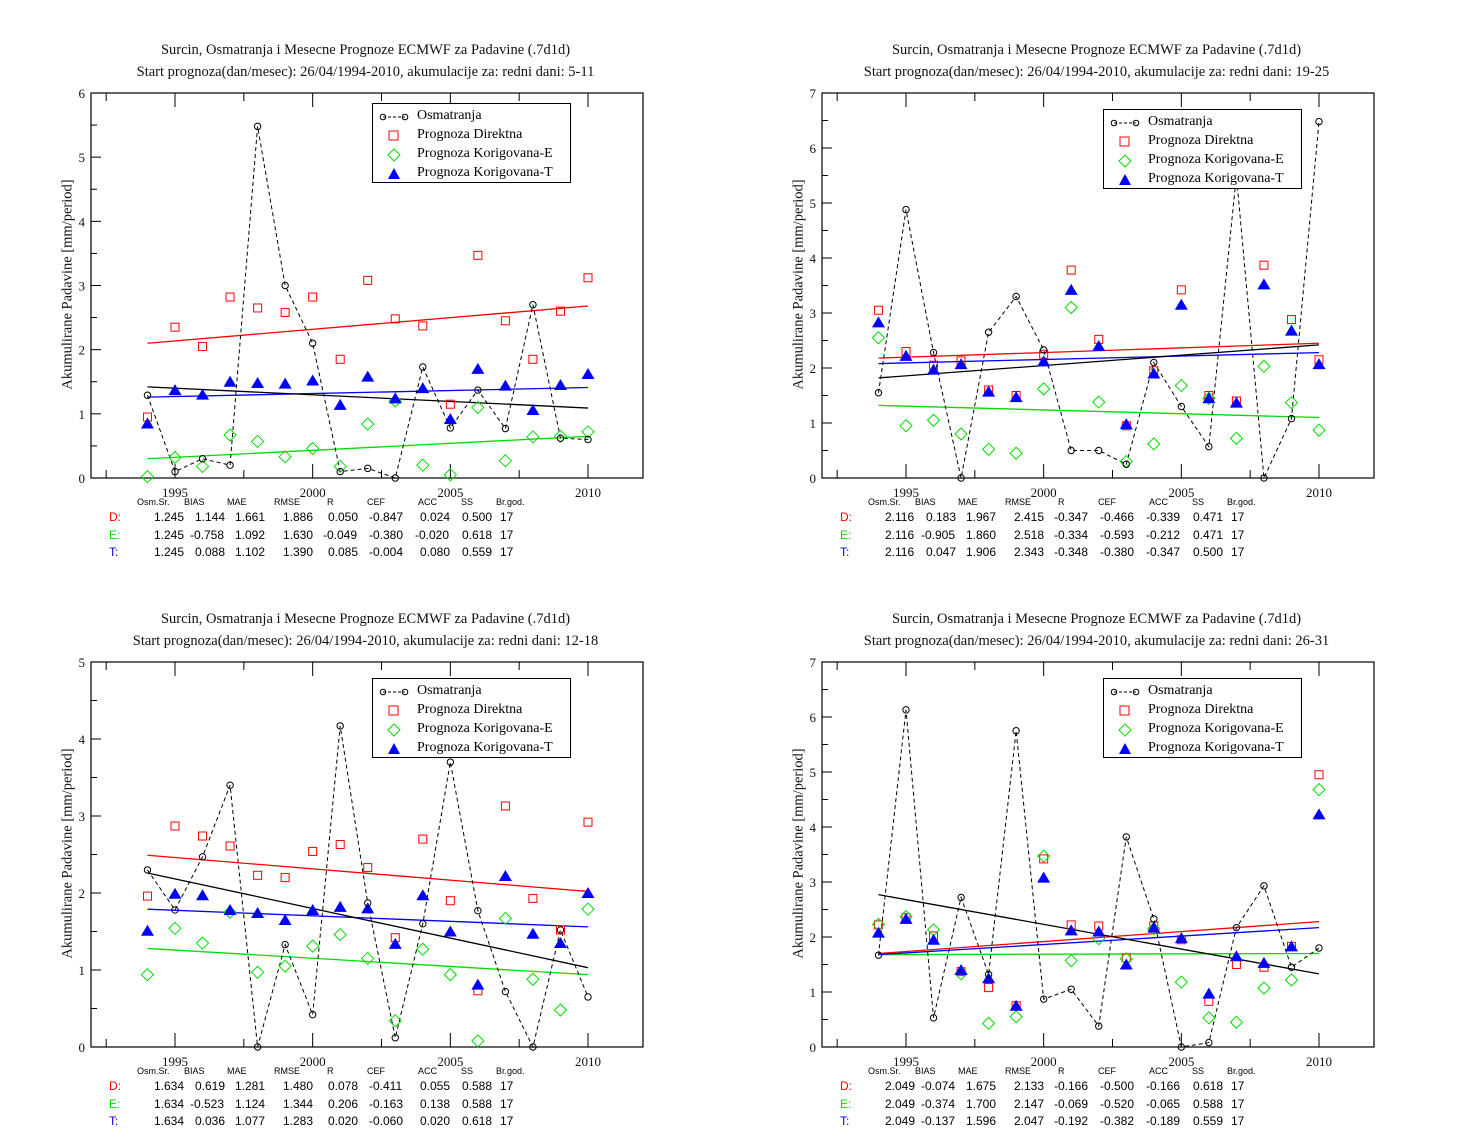 The height and width of the screenshot is (1138, 1462). What do you see at coordinates (250, 535) in the screenshot?
I see `stats-cell: 1.092` at bounding box center [250, 535].